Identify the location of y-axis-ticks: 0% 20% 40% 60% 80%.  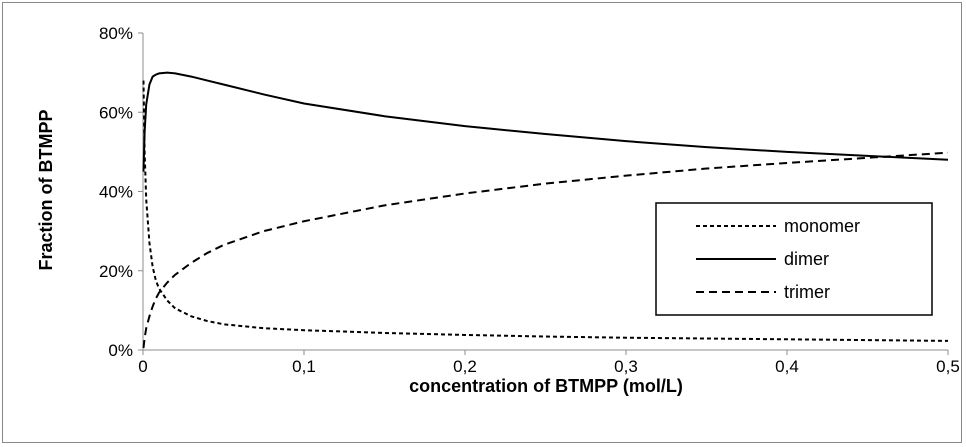
(121, 192).